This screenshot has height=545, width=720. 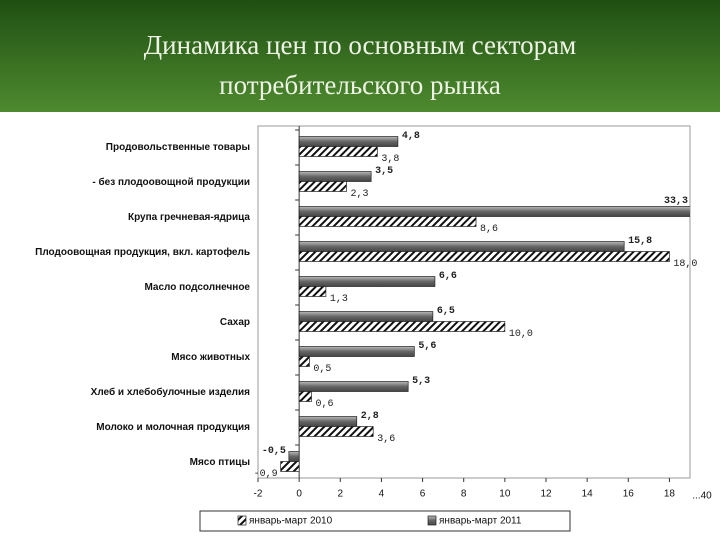 I want to click on category-label: Мясо птицы, so click(x=220, y=462).